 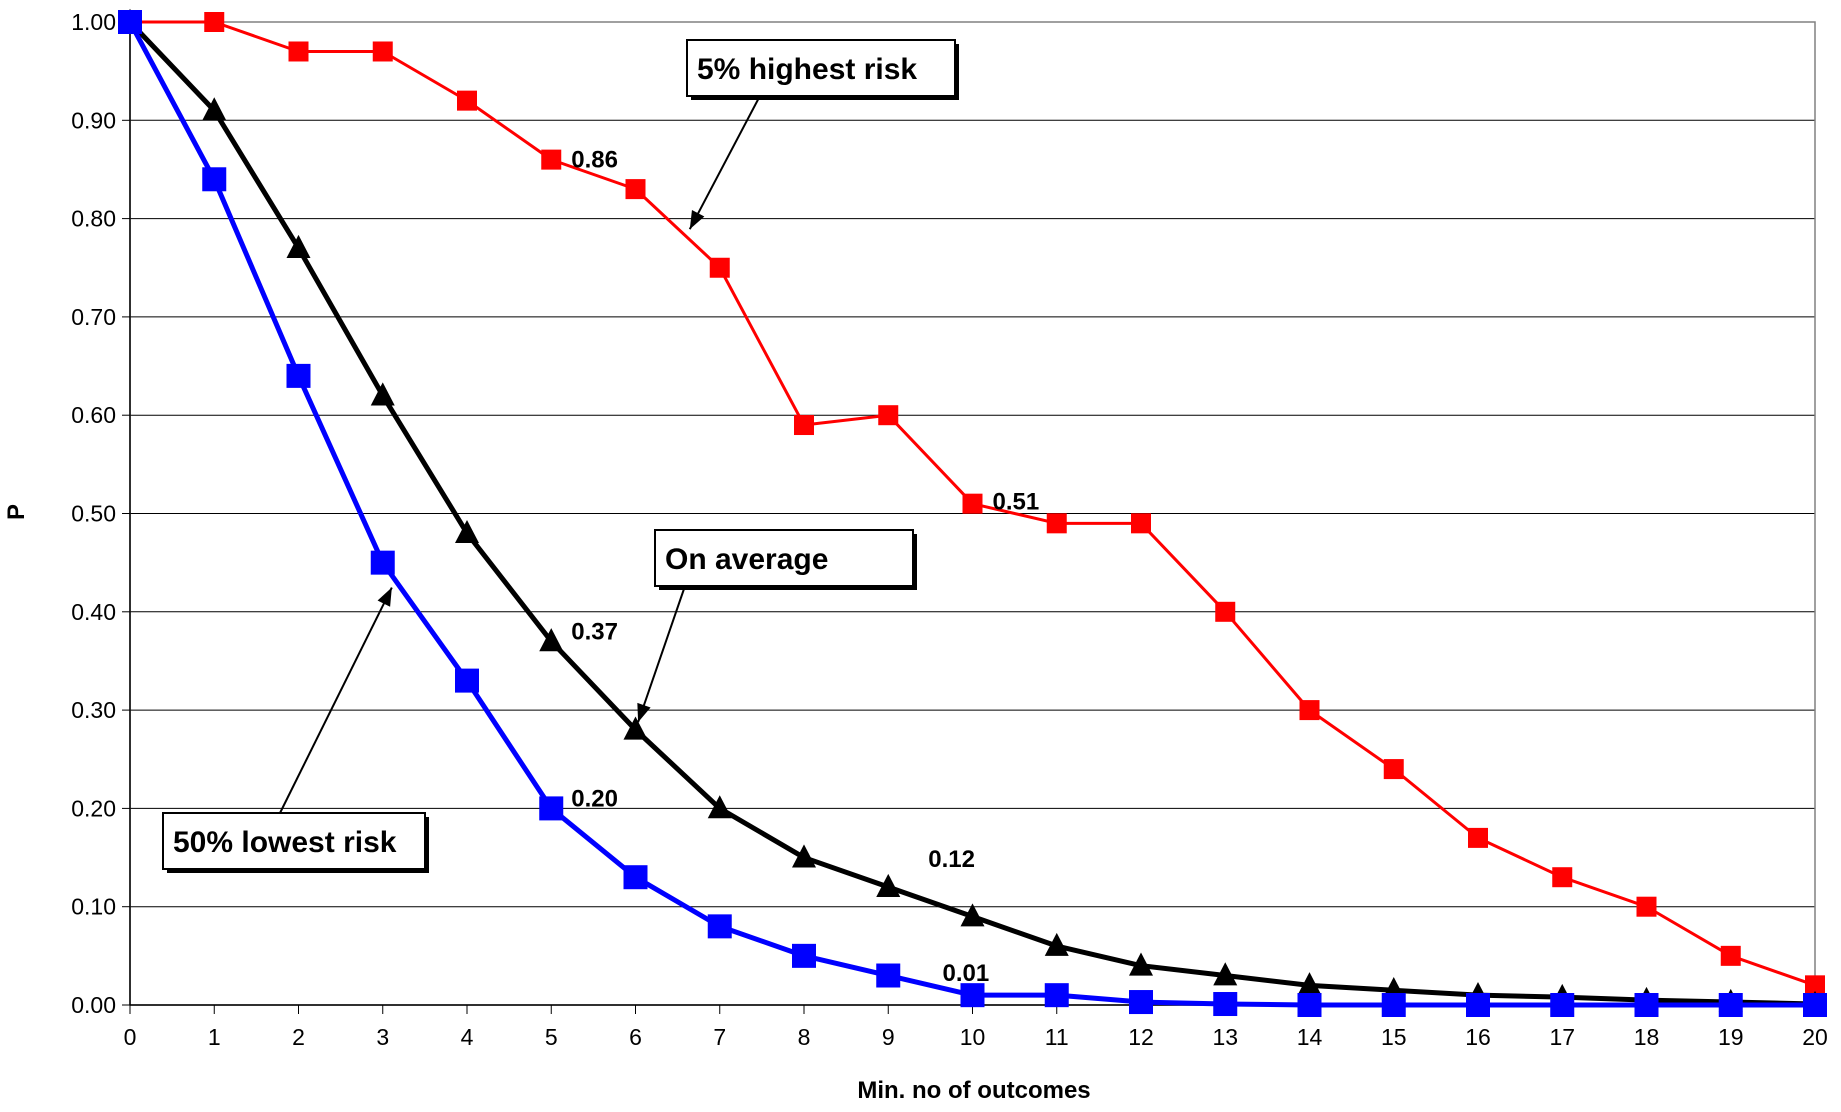 I want to click on y-tick-label: 0.30, so click(x=93, y=710).